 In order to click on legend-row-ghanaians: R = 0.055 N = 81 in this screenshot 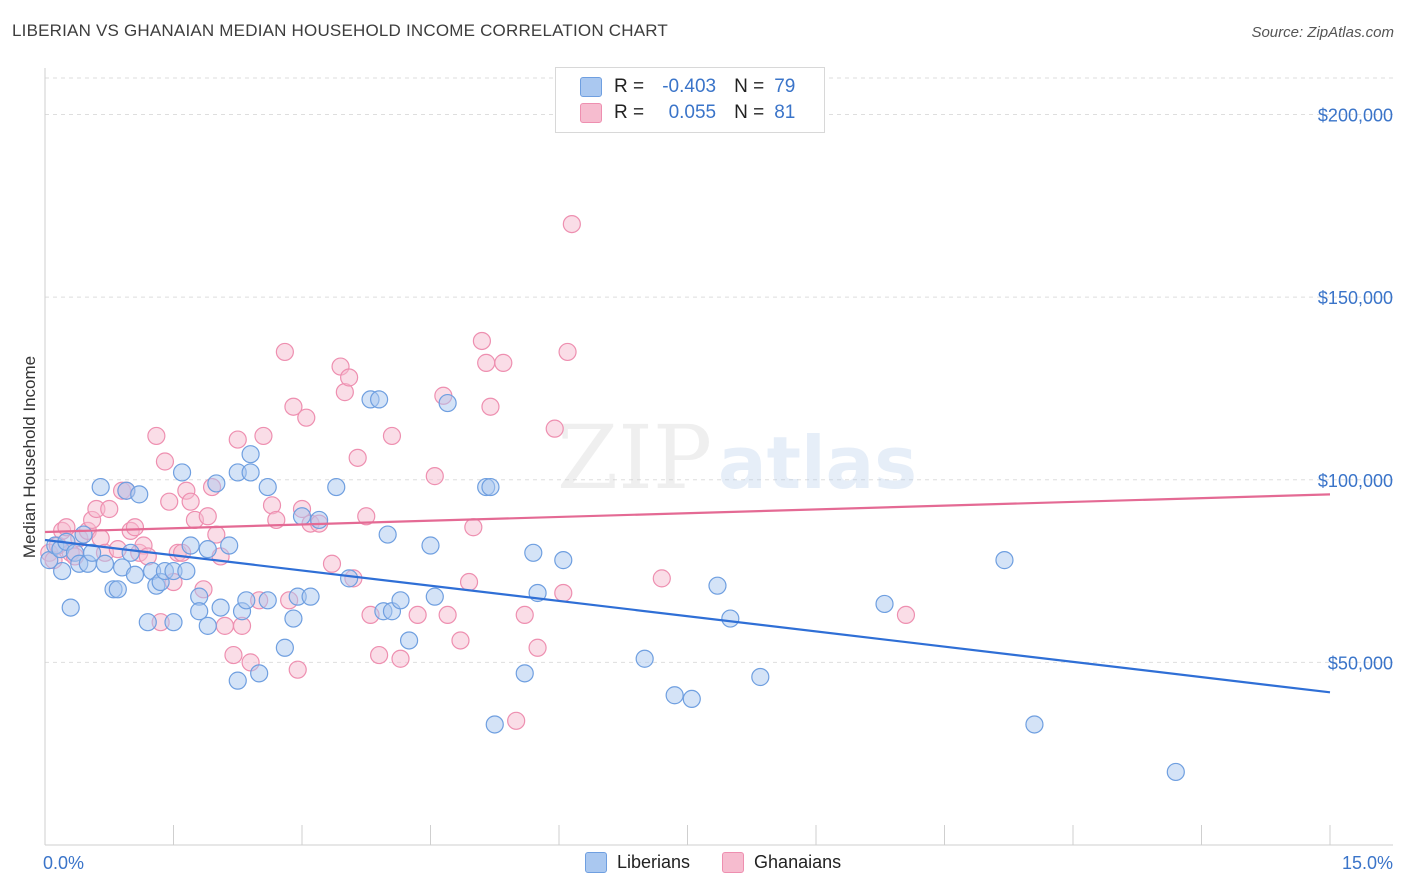, I will do `click(687, 113)`.